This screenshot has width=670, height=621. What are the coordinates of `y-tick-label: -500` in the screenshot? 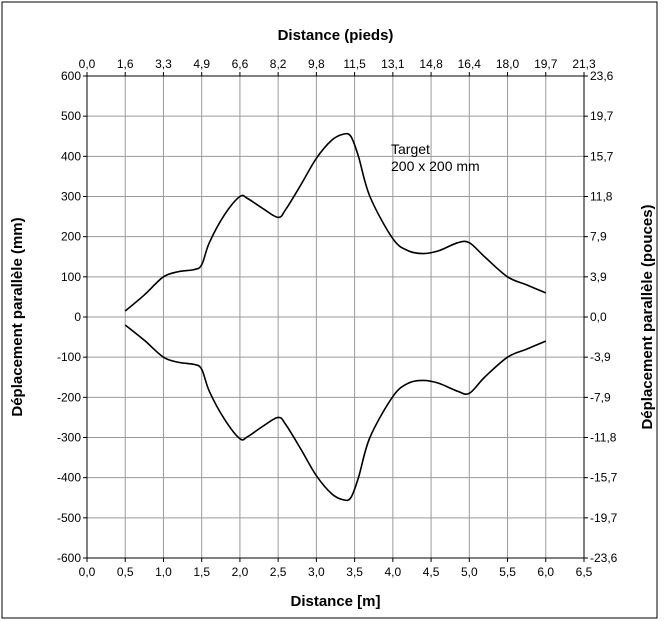 It's located at (69, 518).